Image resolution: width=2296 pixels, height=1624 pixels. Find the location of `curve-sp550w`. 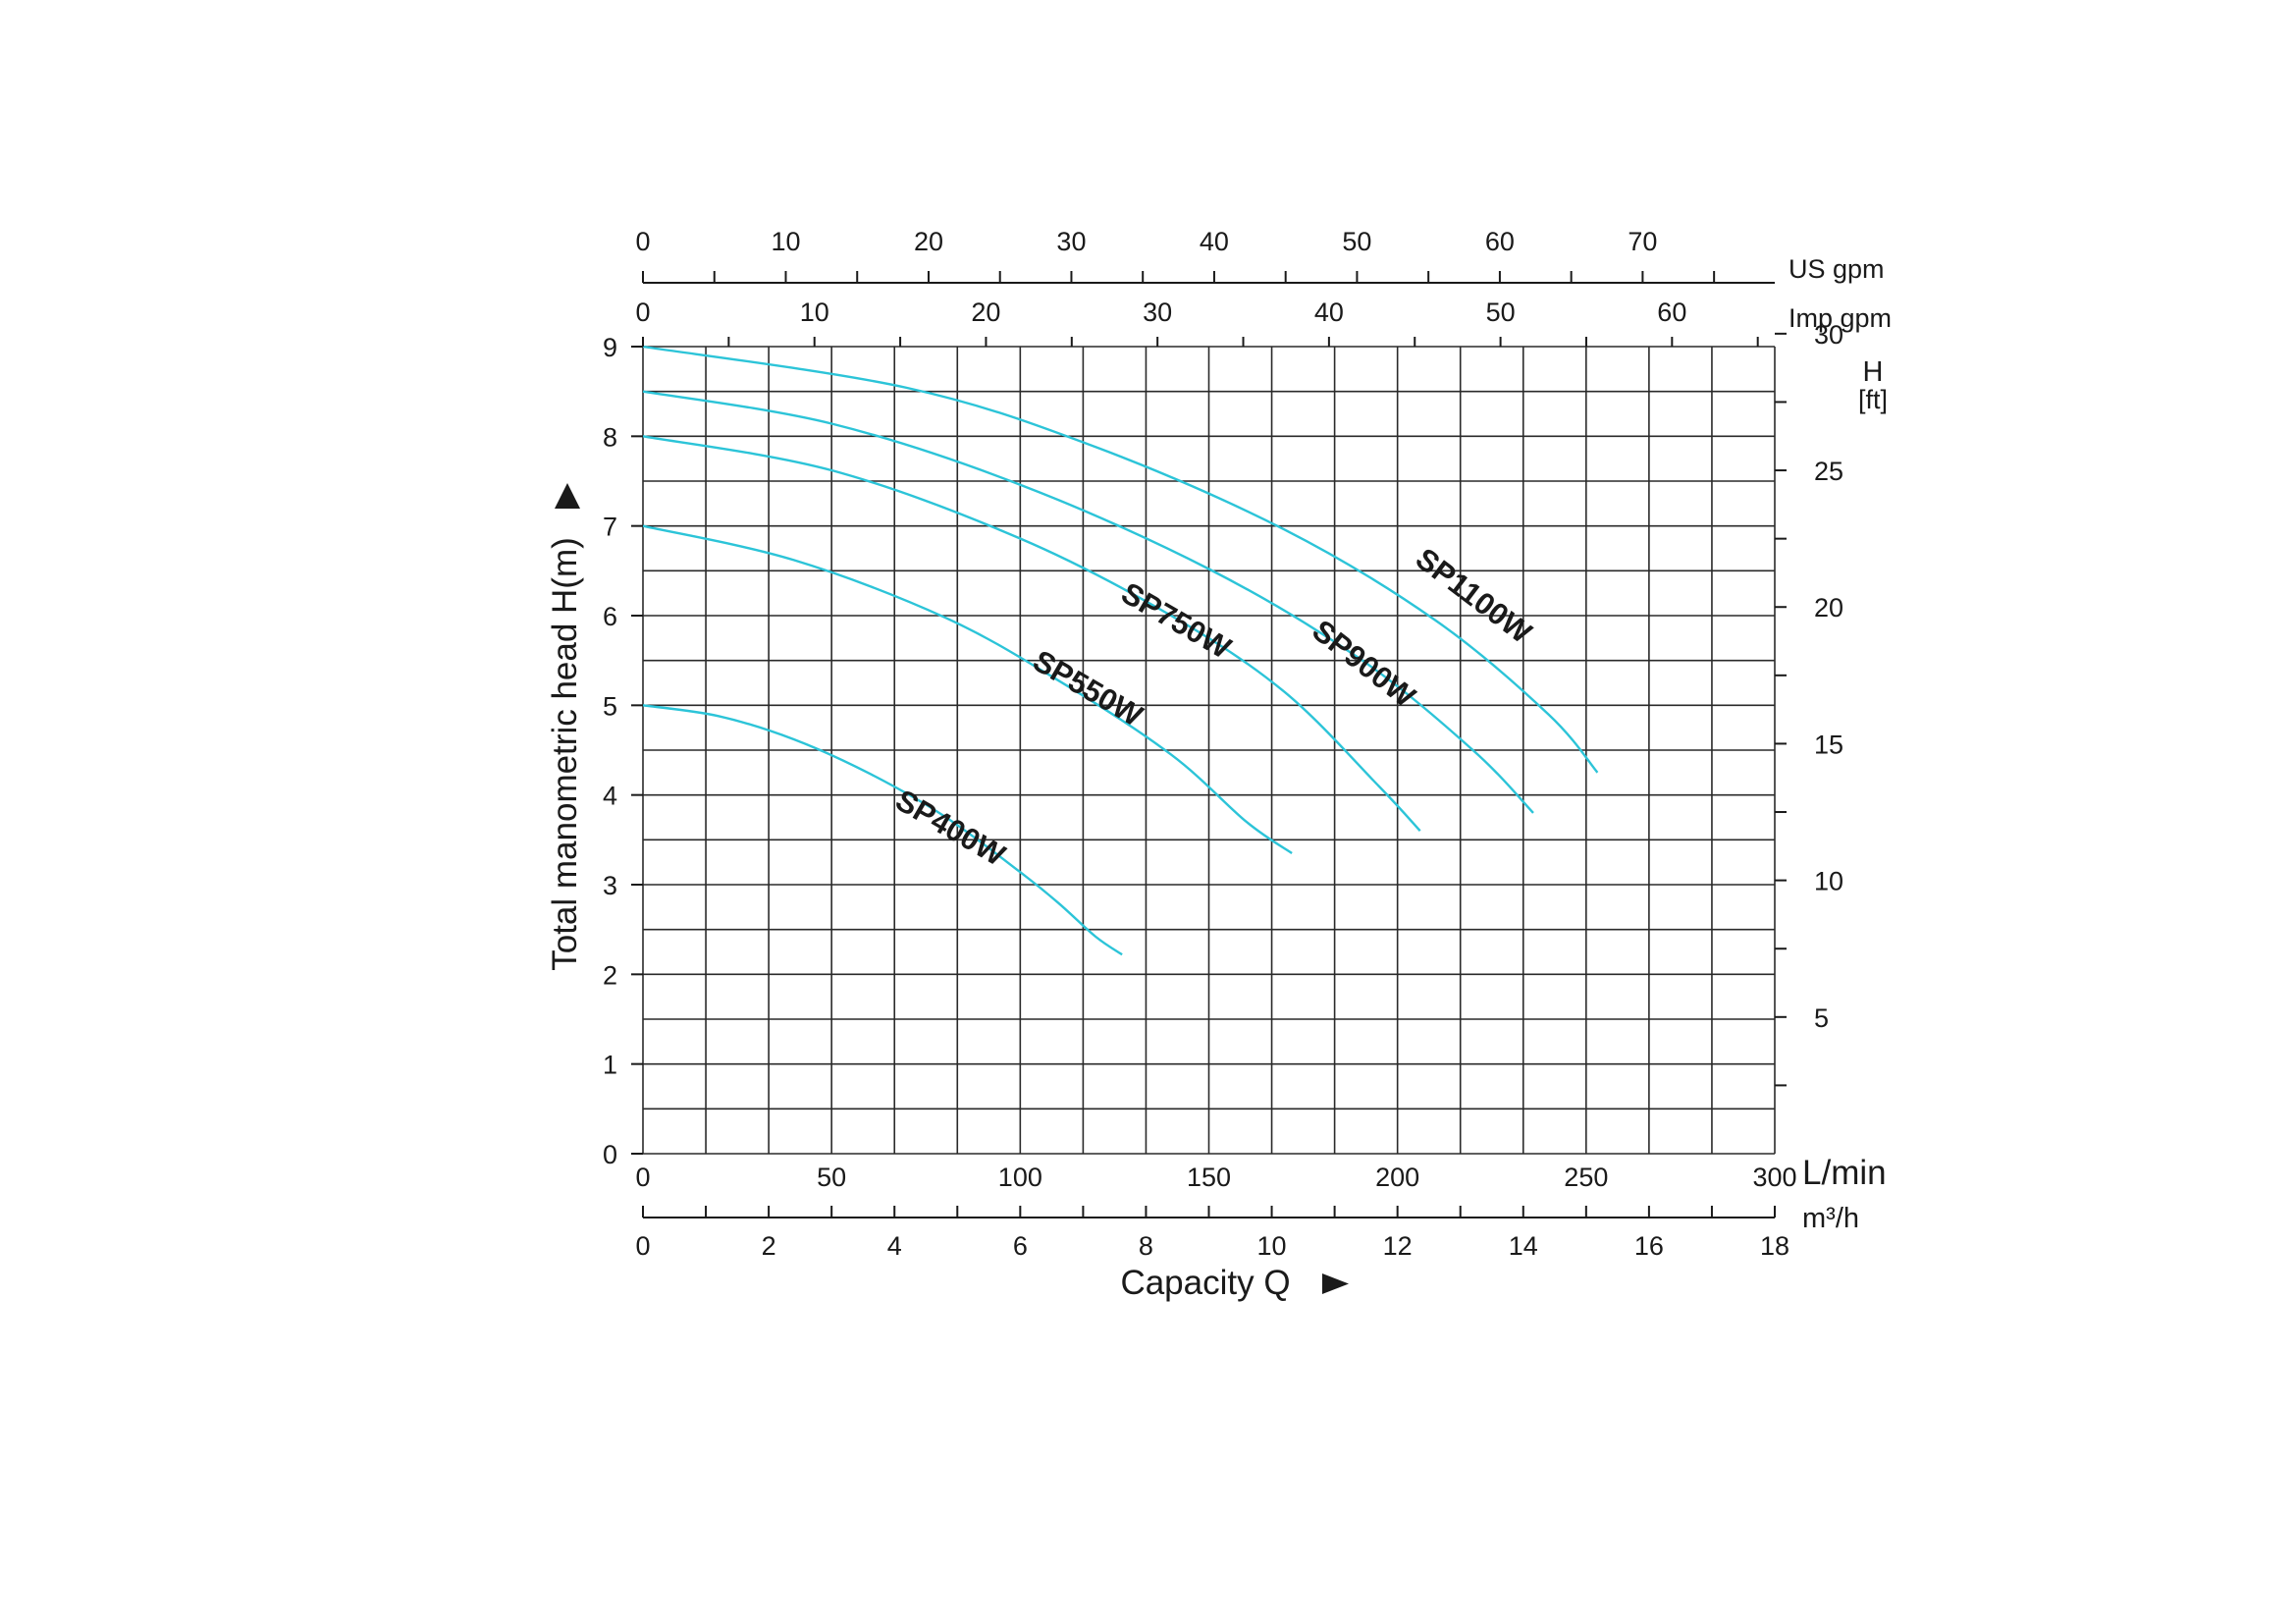

curve-sp550w is located at coordinates (968, 689).